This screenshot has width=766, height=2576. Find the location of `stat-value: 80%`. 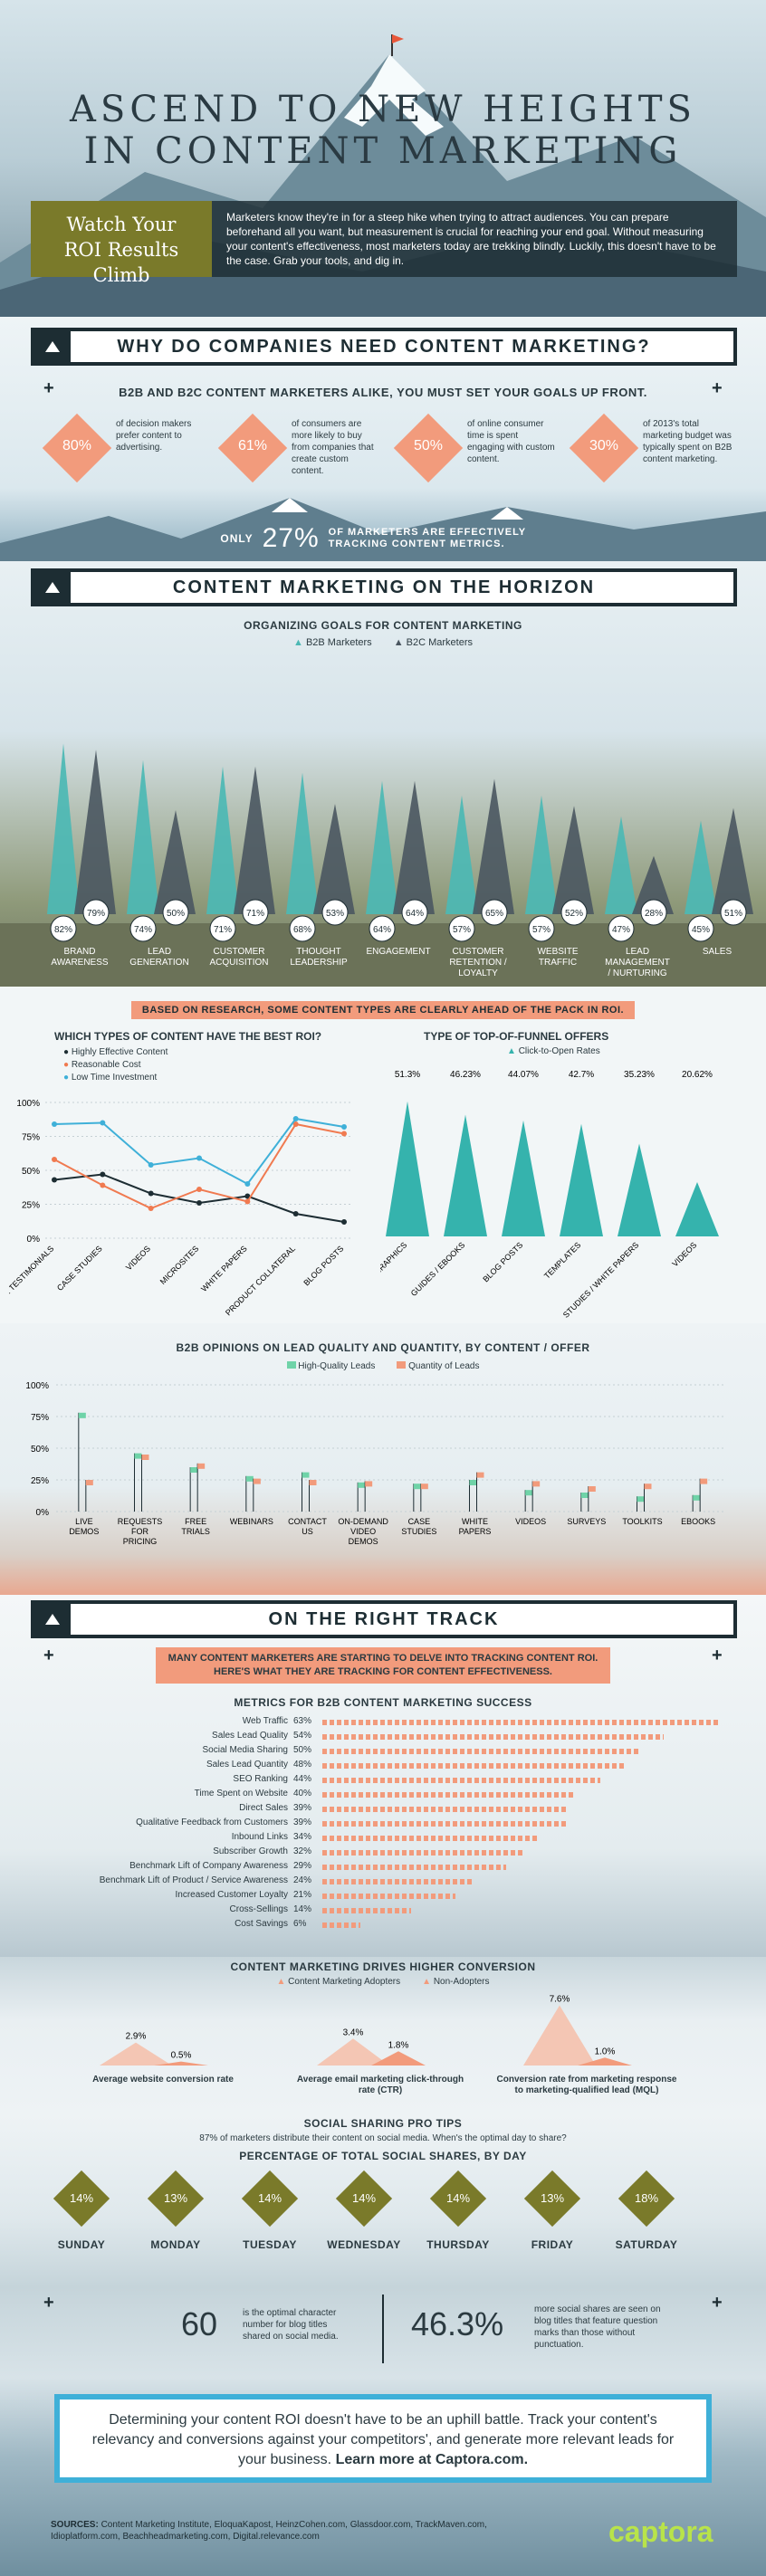

stat-value: 80% is located at coordinates (77, 445).